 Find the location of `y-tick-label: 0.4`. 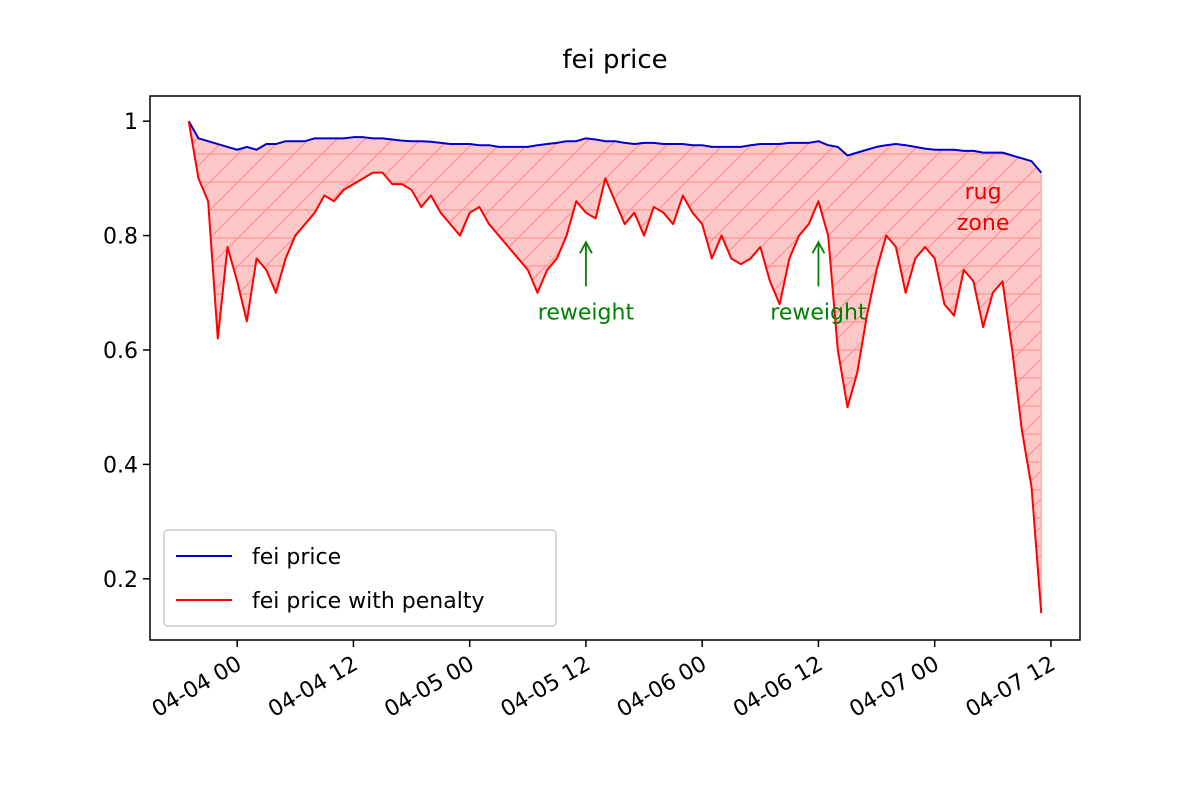

y-tick-label: 0.4 is located at coordinates (120, 465).